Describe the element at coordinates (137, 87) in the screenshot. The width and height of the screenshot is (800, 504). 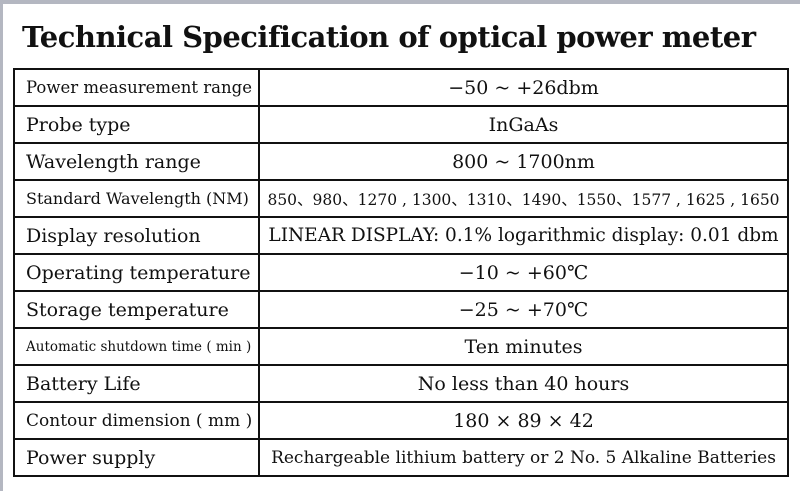
I see `spec-label: Power measurement range` at that location.